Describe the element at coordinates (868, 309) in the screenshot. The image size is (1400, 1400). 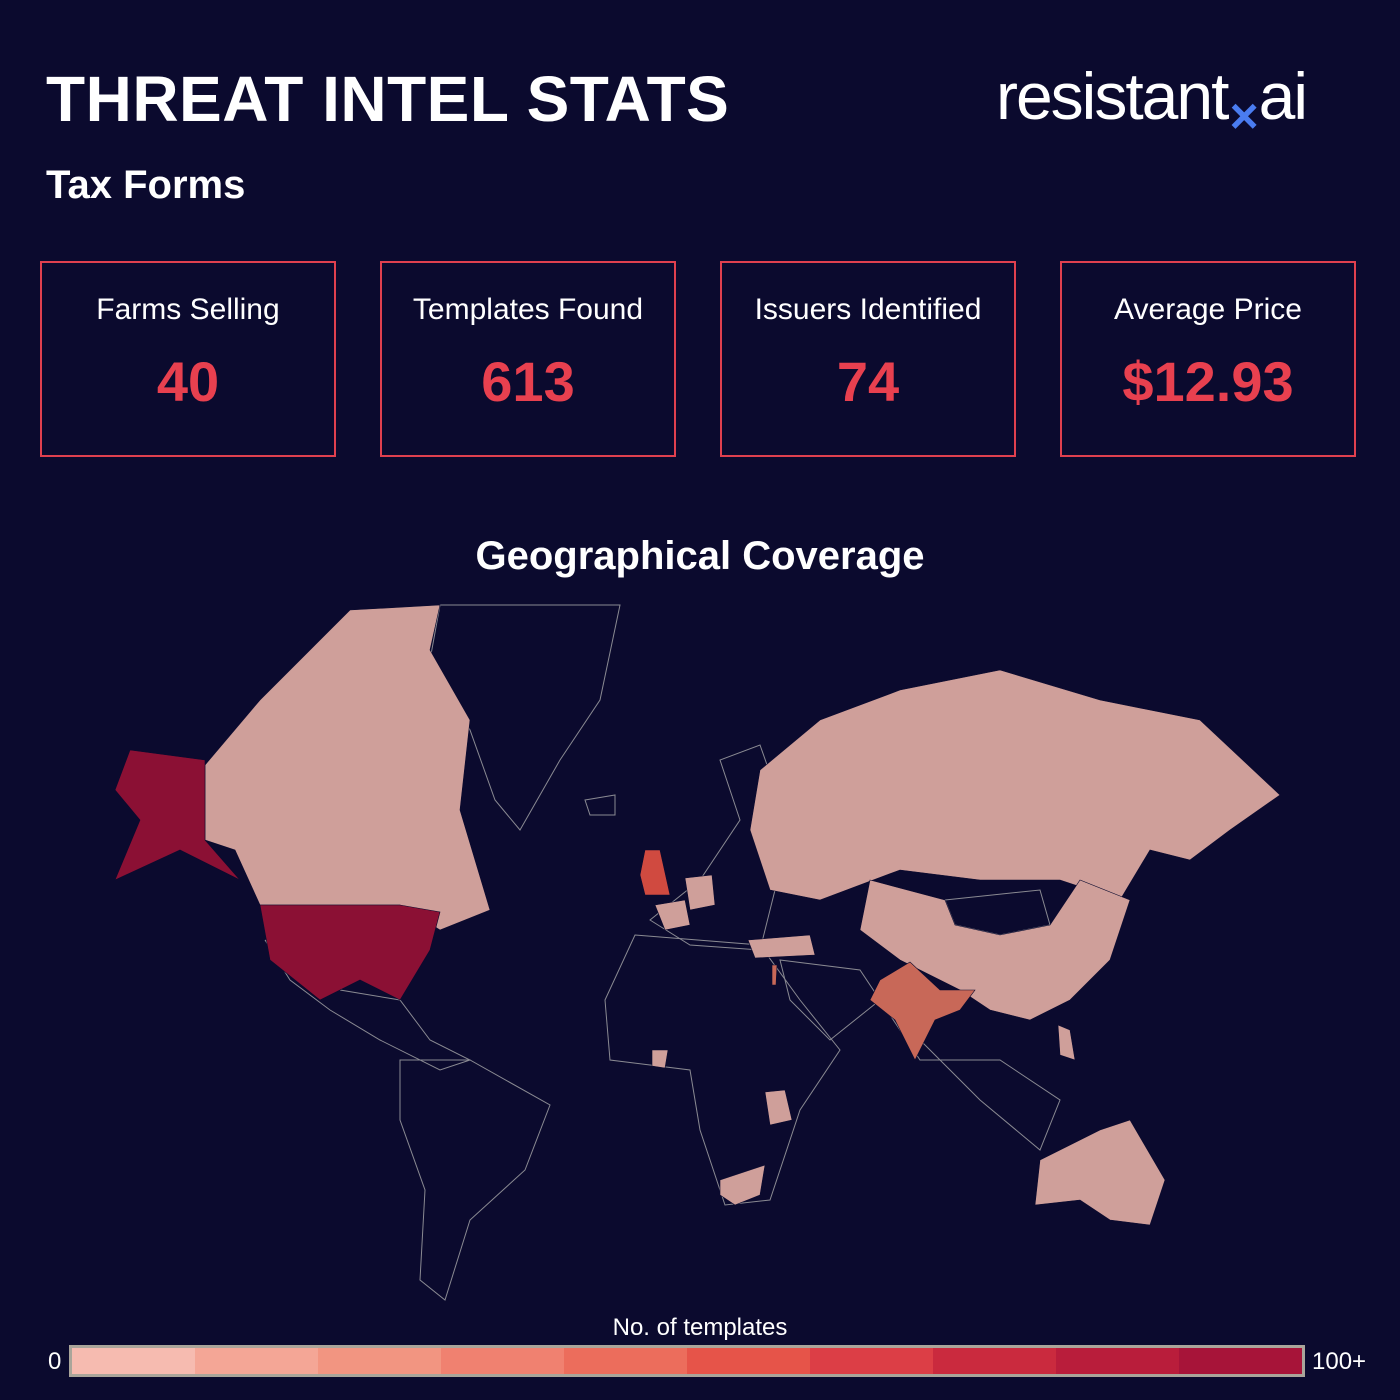
I see `stat-label: Issuers Identified` at that location.